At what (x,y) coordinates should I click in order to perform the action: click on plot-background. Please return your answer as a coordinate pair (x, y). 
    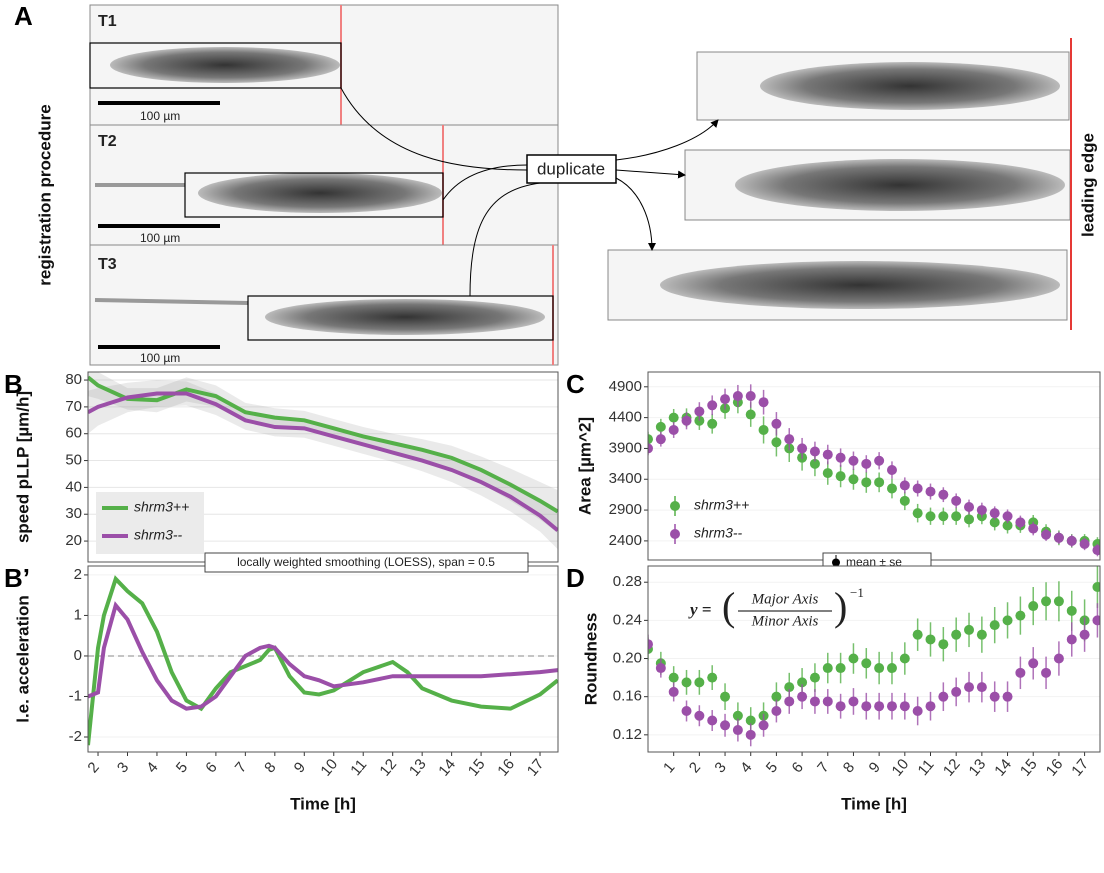
    Looking at the image, I should click on (323, 659).